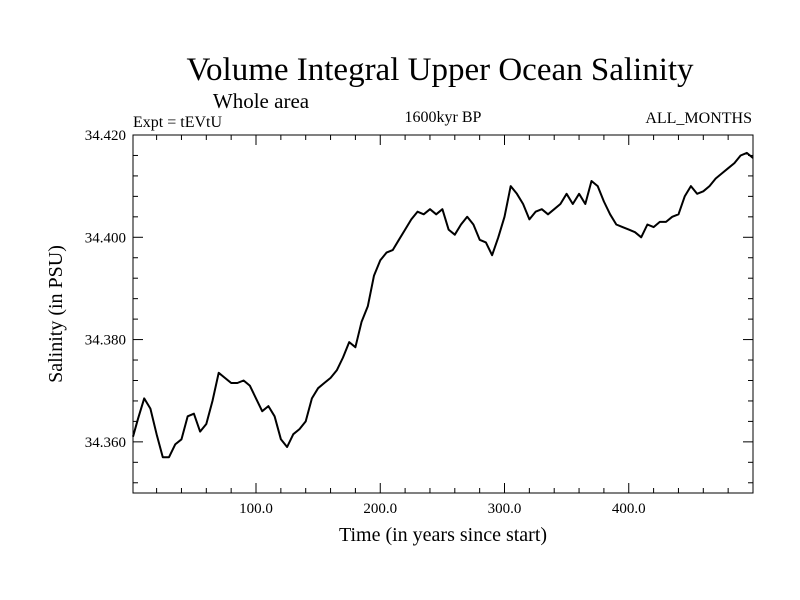  Describe the element at coordinates (256, 509) in the screenshot. I see `x-tick-label: 100.0` at that location.